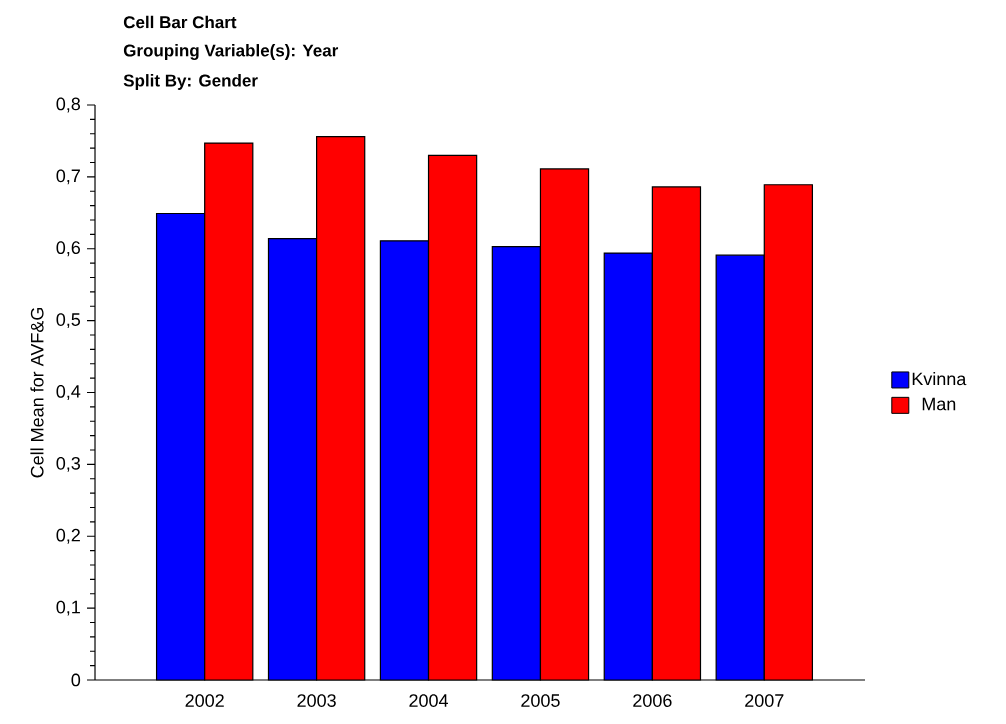 This screenshot has height=724, width=1006. I want to click on x-tick-label: 2005, so click(540, 700).